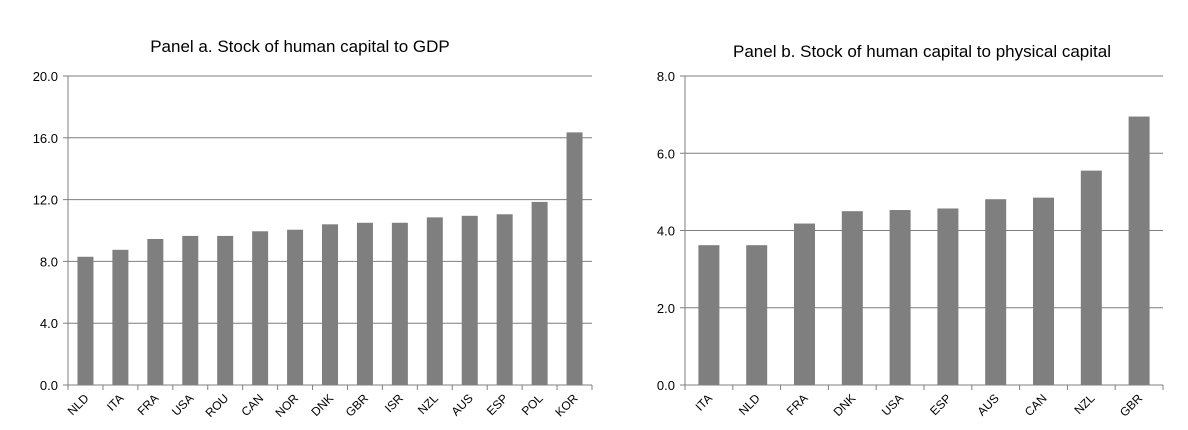 The height and width of the screenshot is (430, 1188). What do you see at coordinates (364, 303) in the screenshot?
I see `panel-a-bar-gbr` at bounding box center [364, 303].